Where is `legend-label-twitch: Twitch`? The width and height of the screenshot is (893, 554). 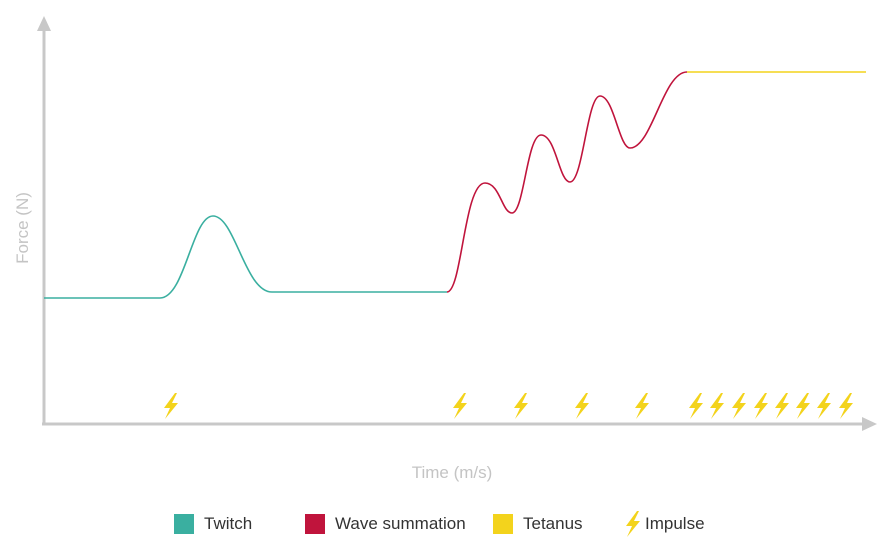
legend-label-twitch: Twitch is located at coordinates (228, 523).